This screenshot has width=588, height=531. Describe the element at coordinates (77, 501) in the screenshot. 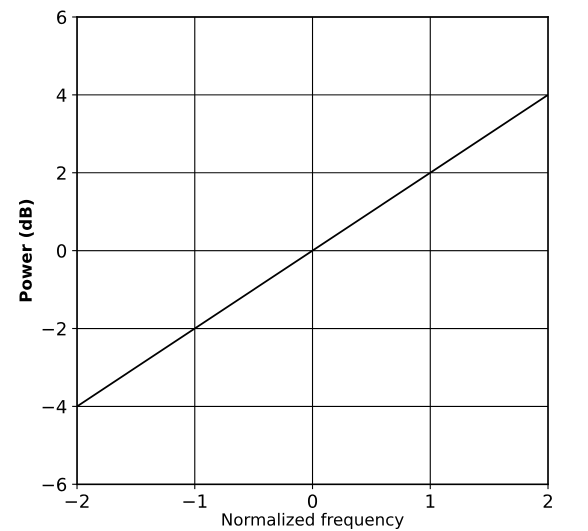

I see `x-tick-label: −2` at that location.